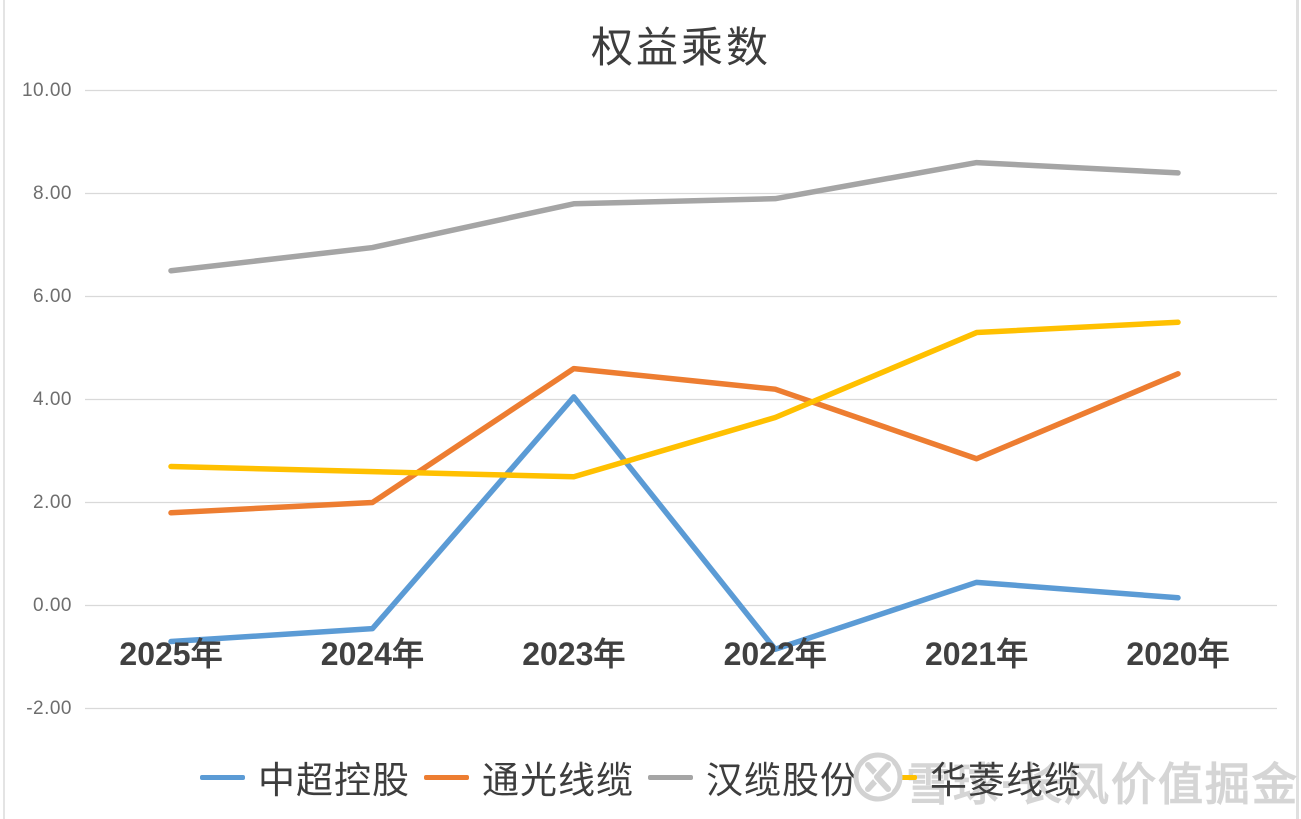 This screenshot has height=819, width=1301. Describe the element at coordinates (52, 605) in the screenshot. I see `y-axis-label: 0.00` at that location.